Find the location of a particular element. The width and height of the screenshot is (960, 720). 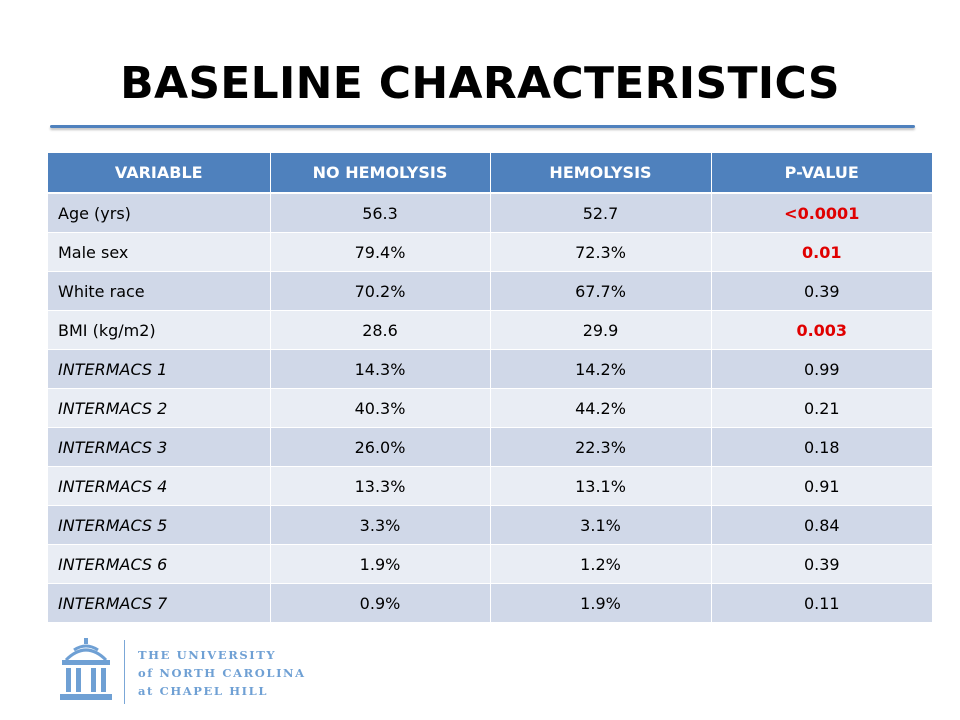

table-header-row: VARIABLE NO HEMOLYSIS HEMOLYSIS P-VALUE is located at coordinates (490, 173).